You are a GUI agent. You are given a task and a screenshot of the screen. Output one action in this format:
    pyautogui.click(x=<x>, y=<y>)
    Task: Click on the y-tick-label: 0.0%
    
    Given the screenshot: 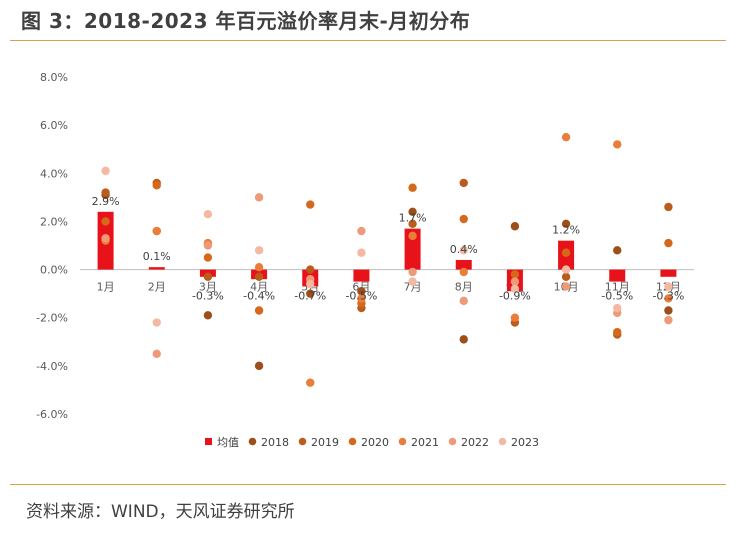 What is the action you would take?
    pyautogui.click(x=54, y=270)
    